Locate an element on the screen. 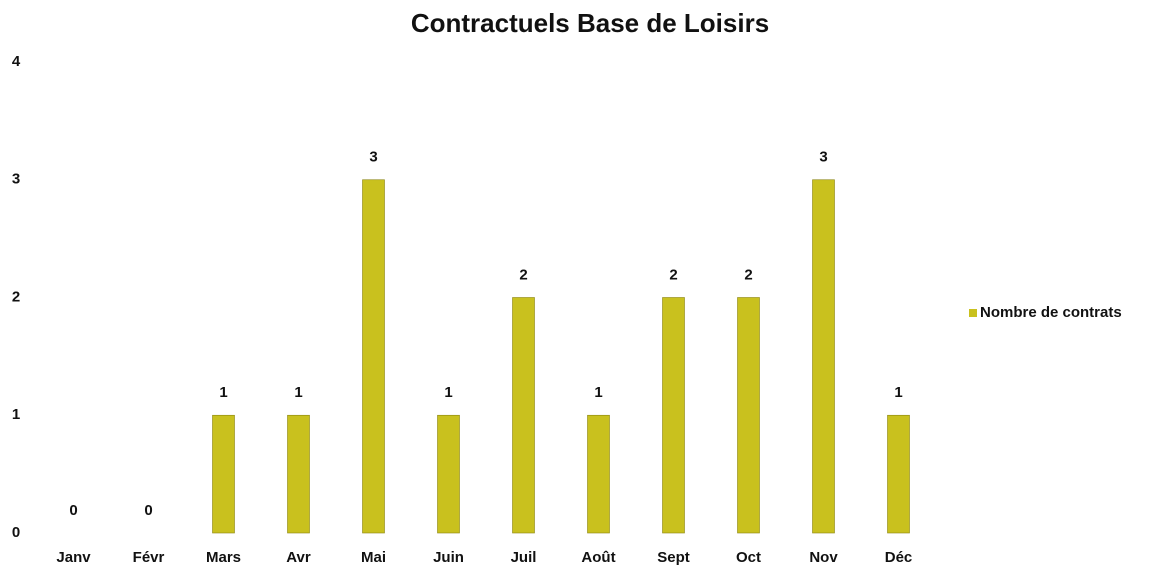 Image resolution: width=1164 pixels, height=571 pixels. x-tick-label: Mars is located at coordinates (223, 557).